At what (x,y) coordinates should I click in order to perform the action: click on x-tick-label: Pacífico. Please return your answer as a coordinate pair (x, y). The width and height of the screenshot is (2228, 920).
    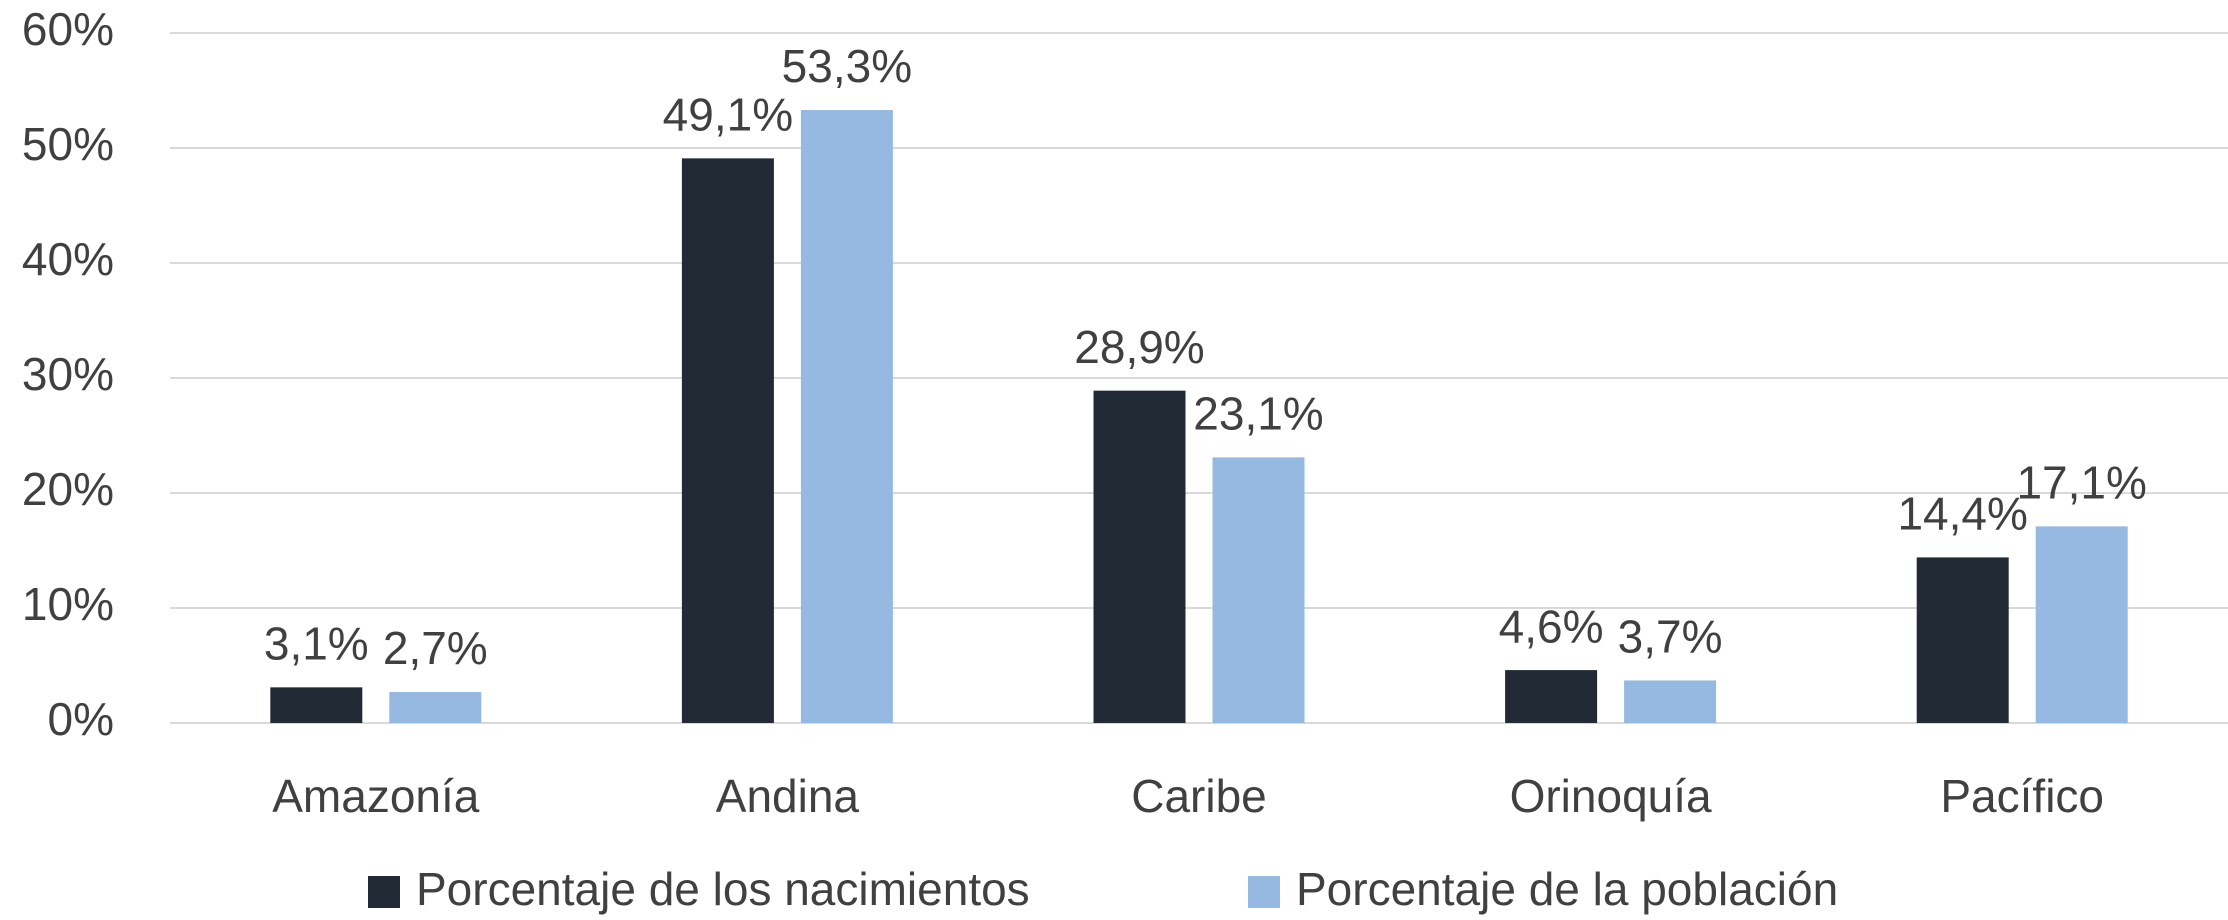
    Looking at the image, I should click on (2022, 796).